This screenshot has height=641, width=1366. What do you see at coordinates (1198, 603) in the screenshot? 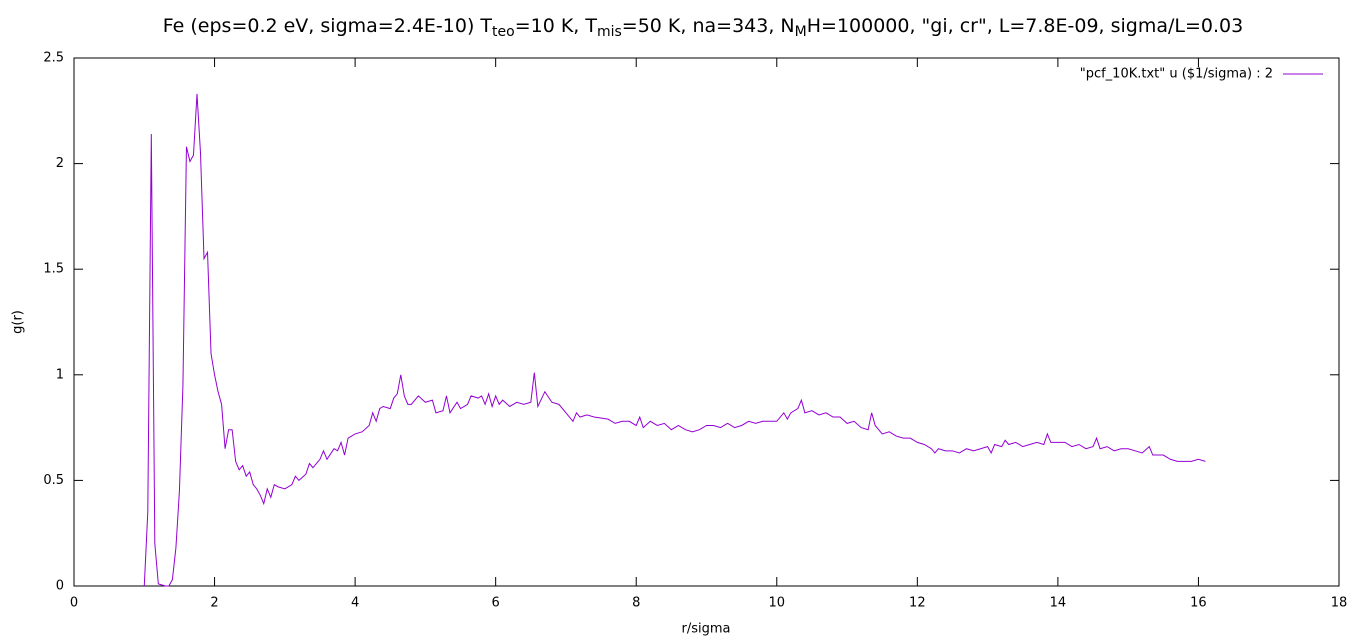
I see `x-tick-label: 16` at bounding box center [1198, 603].